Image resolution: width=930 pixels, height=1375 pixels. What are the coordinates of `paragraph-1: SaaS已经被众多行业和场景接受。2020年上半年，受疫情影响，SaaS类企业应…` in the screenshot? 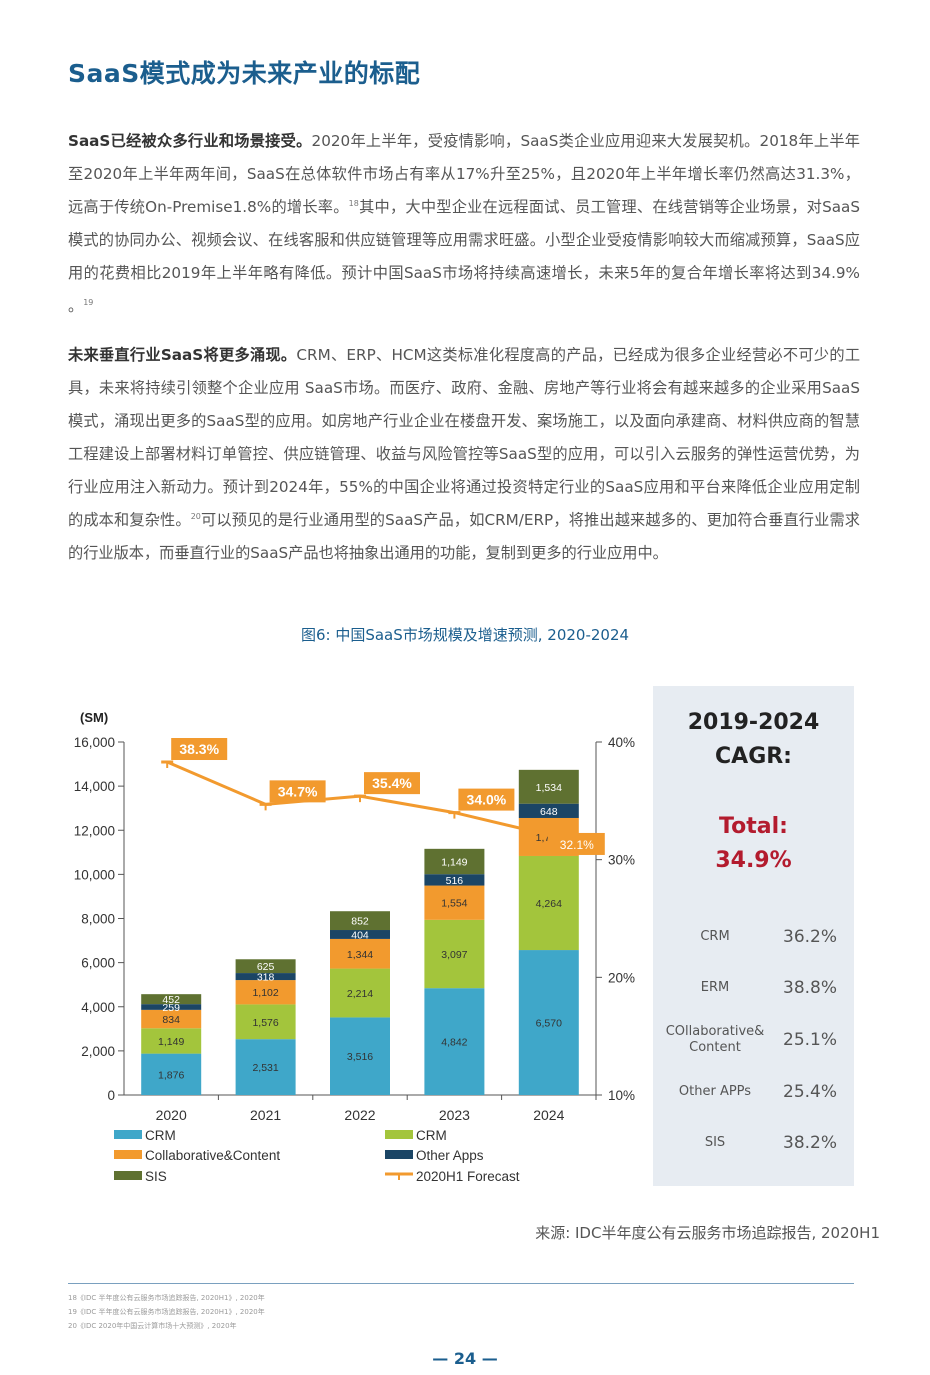 It's located at (464, 224).